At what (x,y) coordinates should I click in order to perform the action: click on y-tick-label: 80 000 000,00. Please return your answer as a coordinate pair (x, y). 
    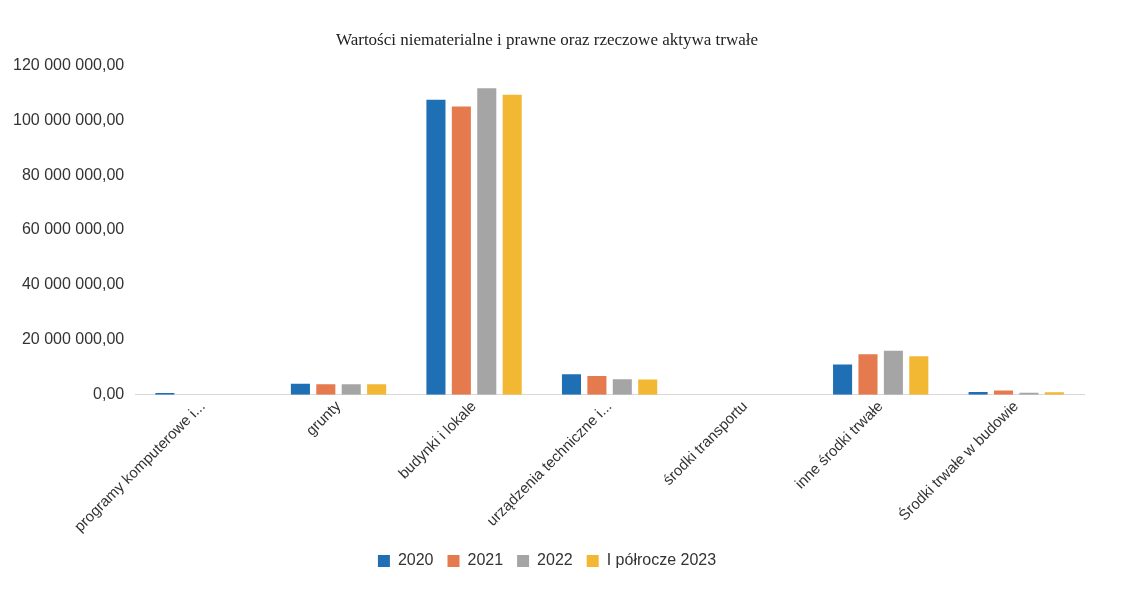
    Looking at the image, I should click on (73, 174).